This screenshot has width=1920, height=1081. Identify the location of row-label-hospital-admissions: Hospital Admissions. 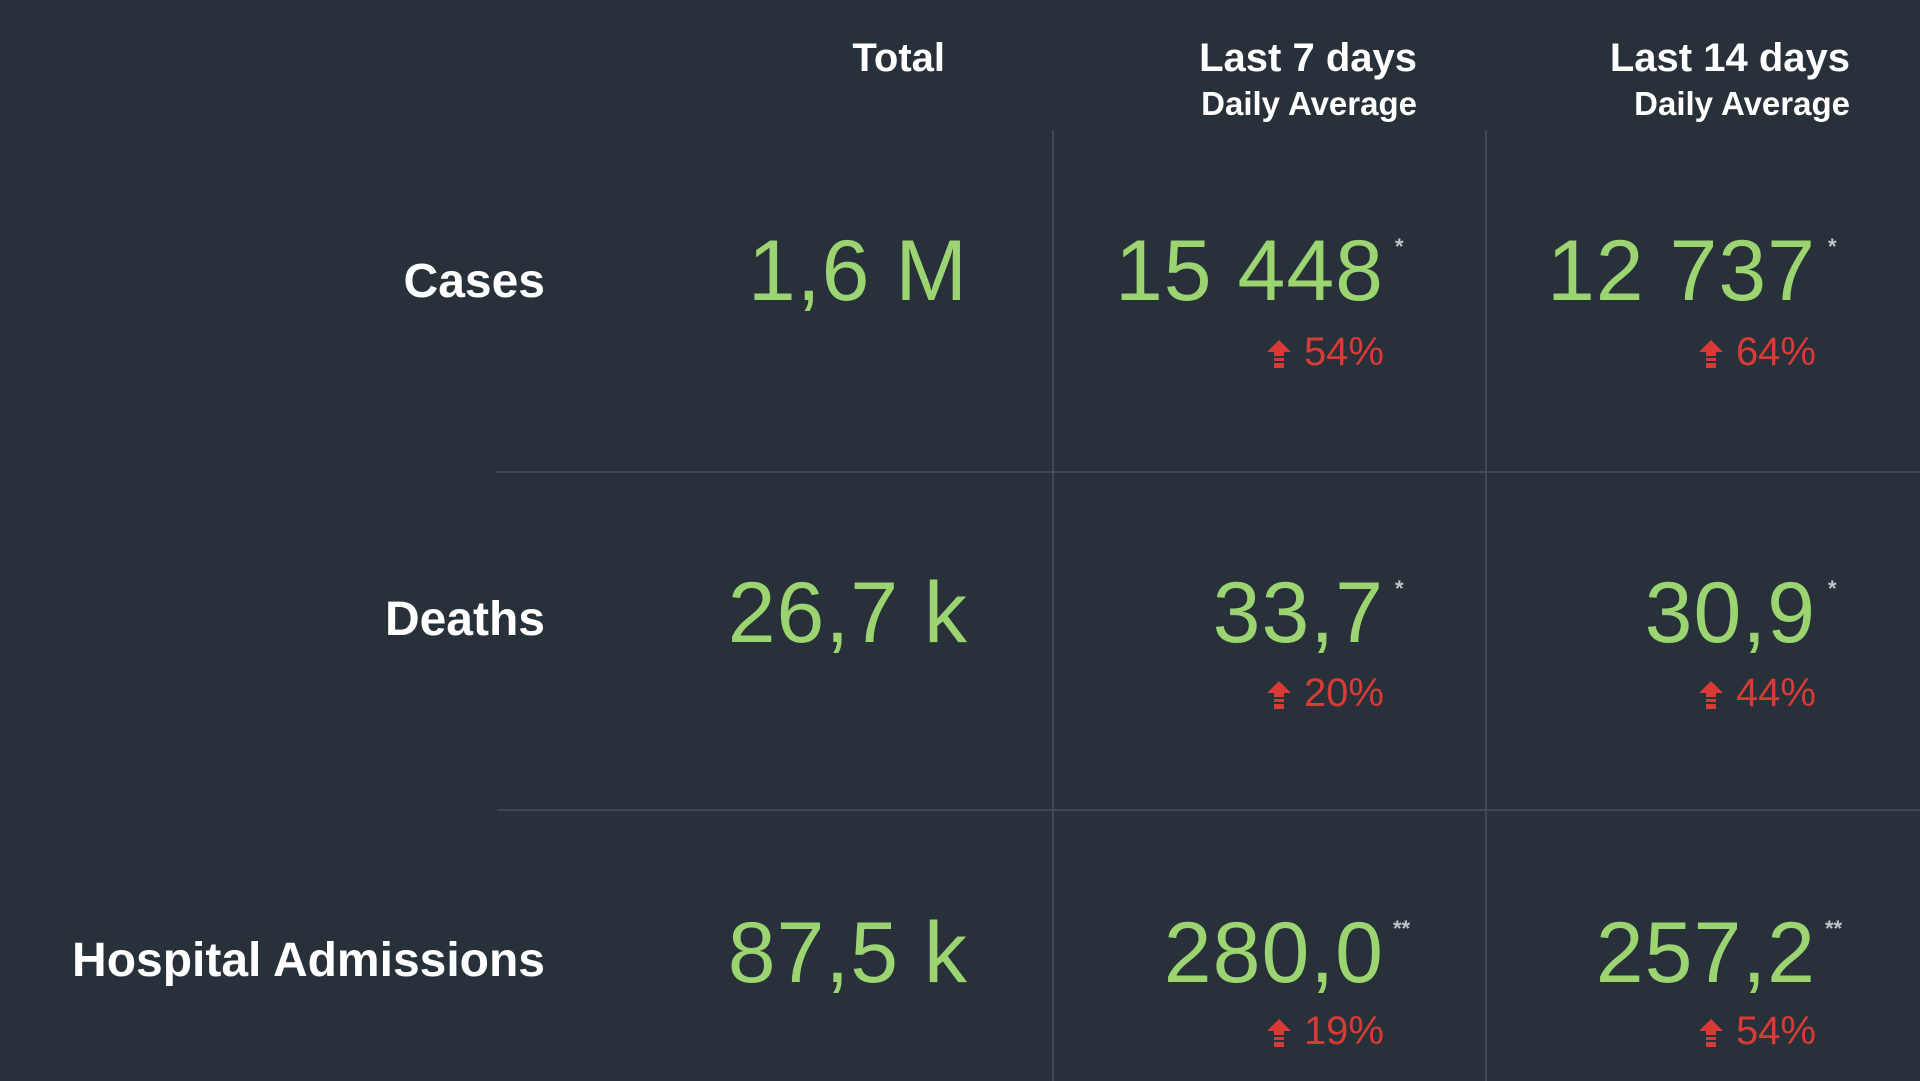
(308, 960).